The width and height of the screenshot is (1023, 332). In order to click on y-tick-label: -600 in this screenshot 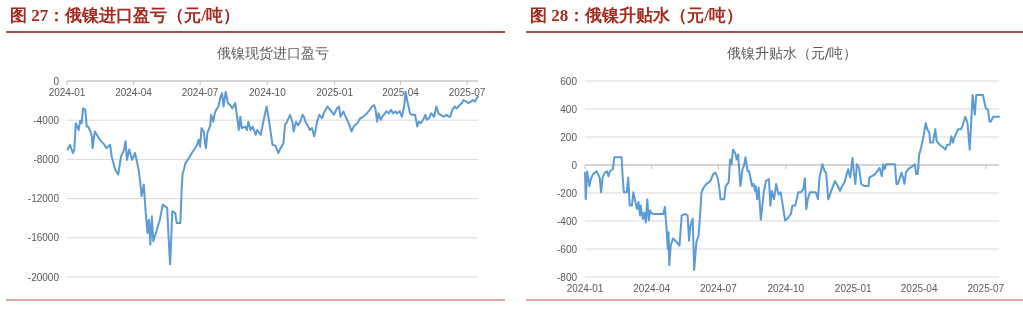, I will do `click(567, 249)`.